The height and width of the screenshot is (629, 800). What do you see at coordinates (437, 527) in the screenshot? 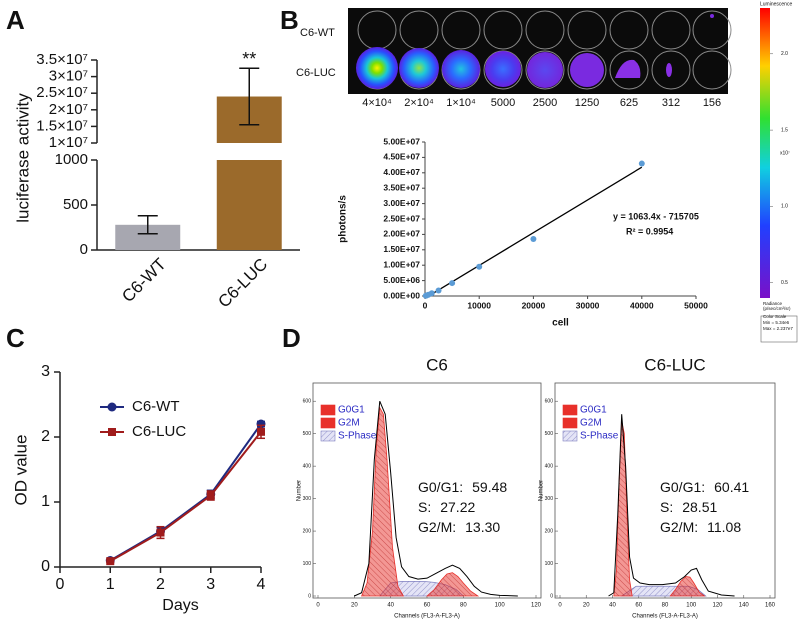
I see `phase-stat-label: G2/M:` at bounding box center [437, 527].